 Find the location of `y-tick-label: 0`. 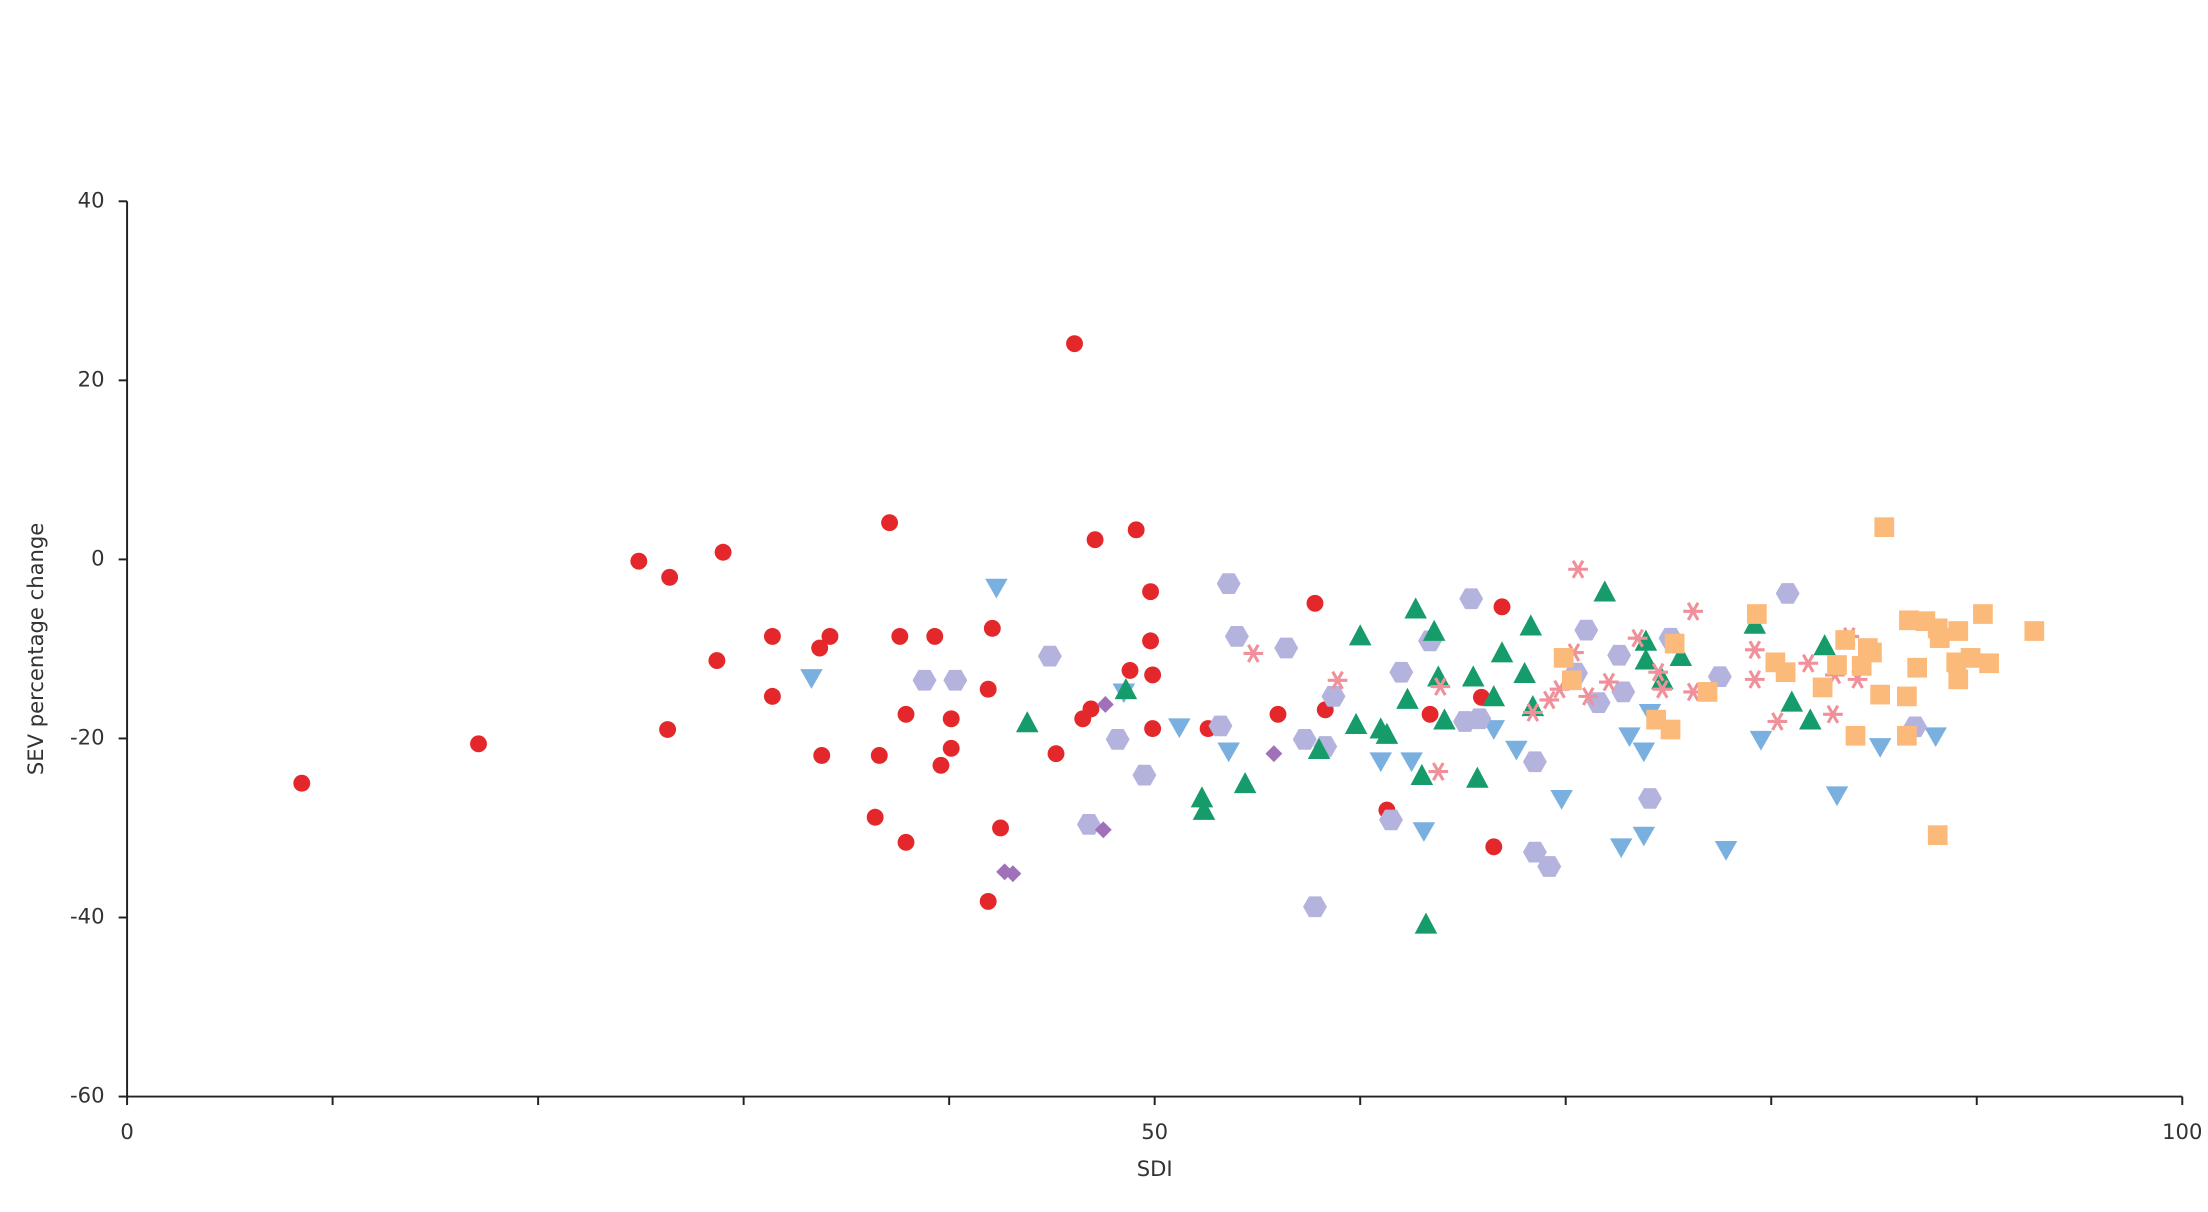

y-tick-label: 0 is located at coordinates (97, 557).